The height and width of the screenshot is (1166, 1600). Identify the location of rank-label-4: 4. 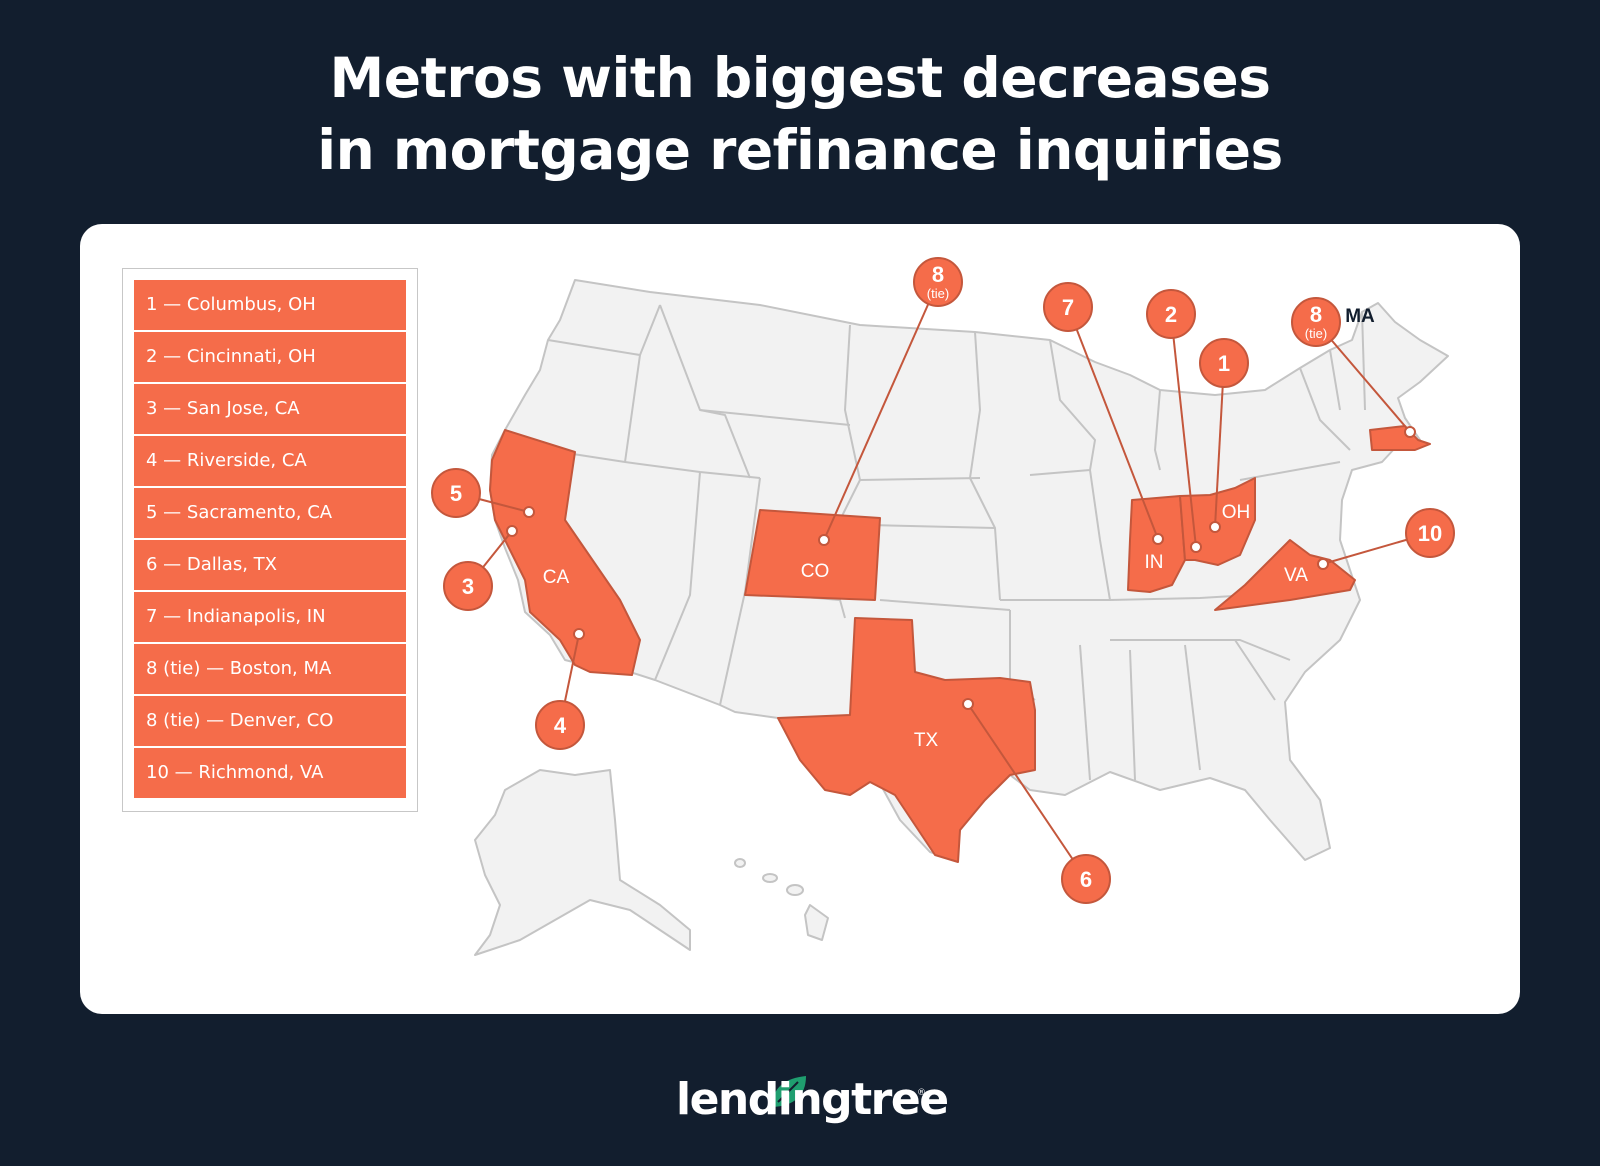
(560, 725).